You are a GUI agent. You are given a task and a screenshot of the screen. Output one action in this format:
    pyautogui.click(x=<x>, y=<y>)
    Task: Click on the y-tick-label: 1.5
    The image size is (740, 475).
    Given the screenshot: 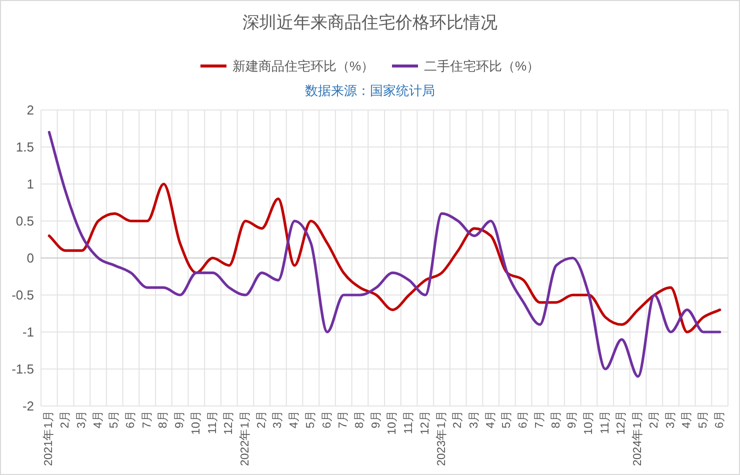 What is the action you would take?
    pyautogui.click(x=25, y=147)
    